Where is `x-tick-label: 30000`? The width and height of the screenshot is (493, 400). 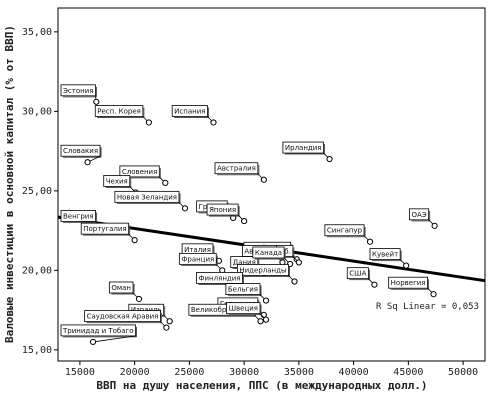 x-tick-label: 30000 is located at coordinates (244, 372).